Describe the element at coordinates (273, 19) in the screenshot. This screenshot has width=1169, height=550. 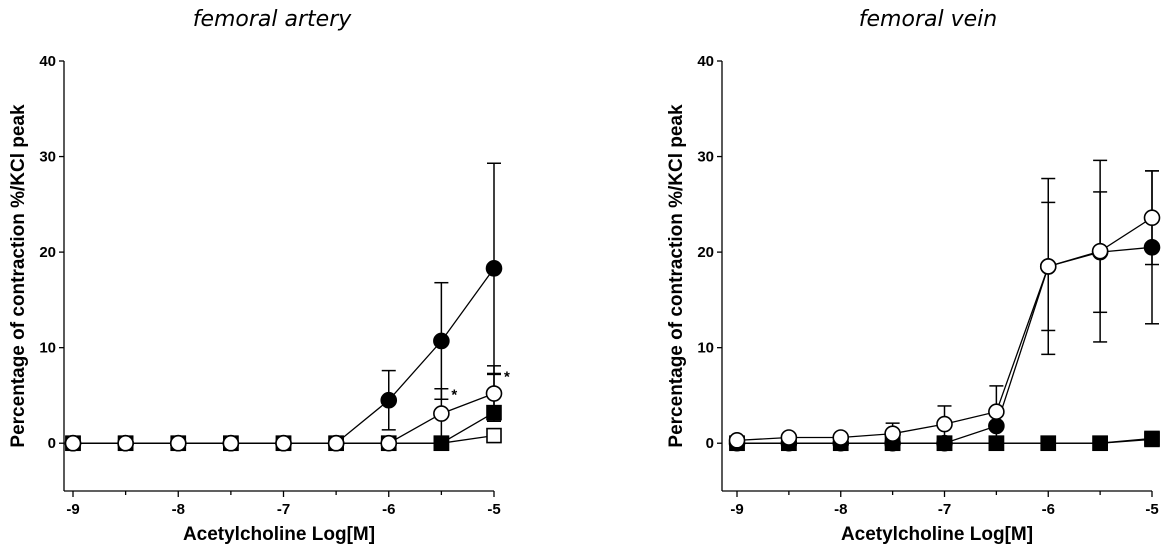
I see `chart-title: femoral artery` at that location.